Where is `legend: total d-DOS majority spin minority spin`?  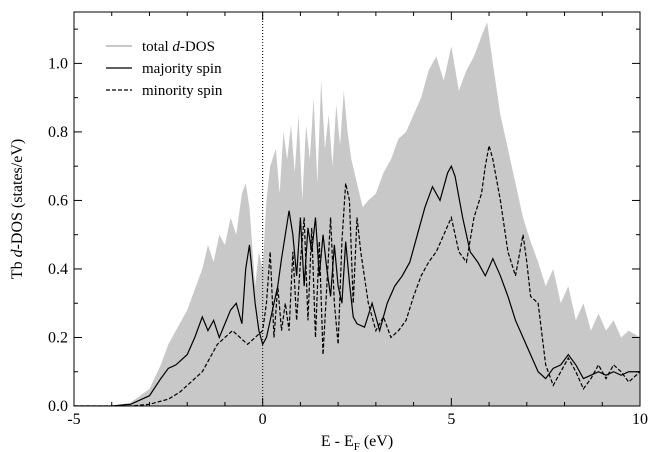 legend: total d-DOS majority spin minority spin is located at coordinates (164, 69).